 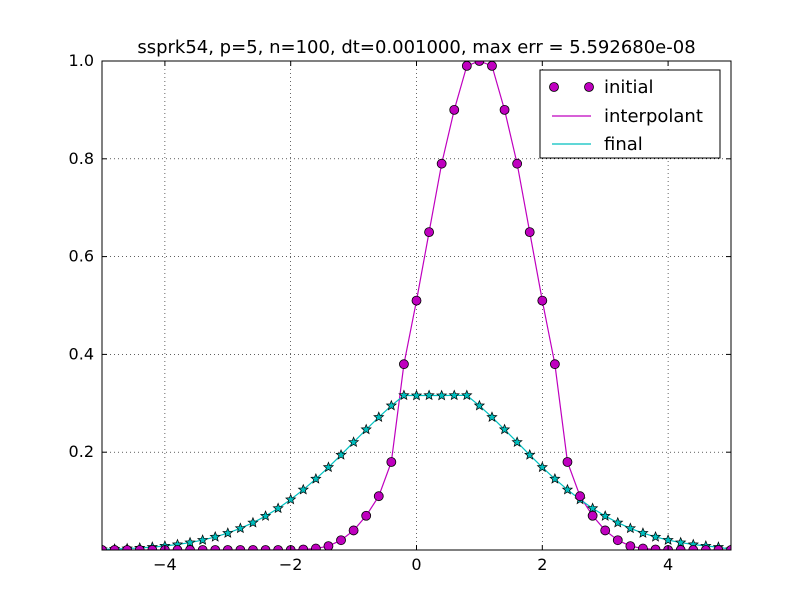 I want to click on y-tick-label: 0.4, so click(x=81, y=353).